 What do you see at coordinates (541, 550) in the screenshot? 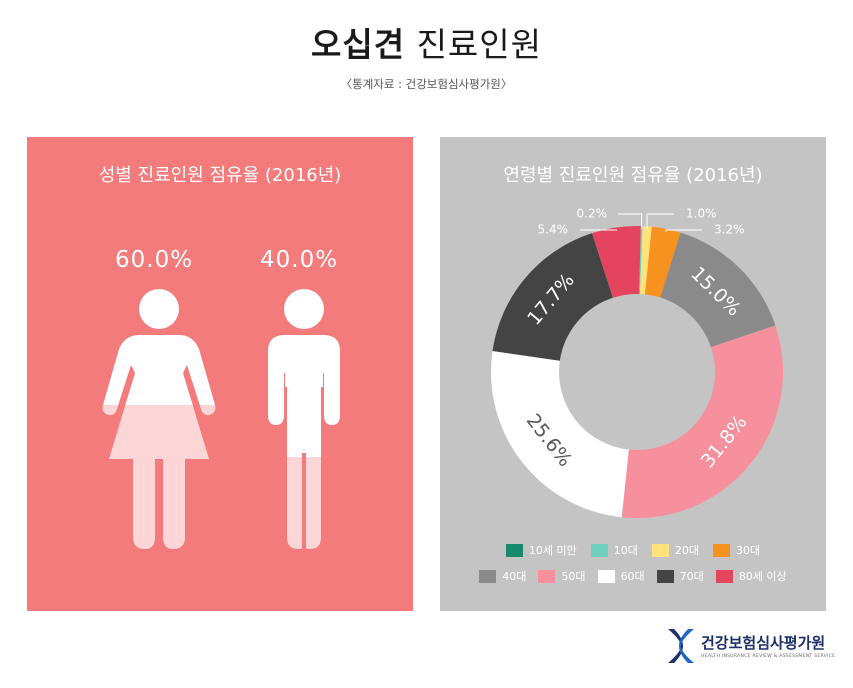
I see `legend-item: 10세 미만` at bounding box center [541, 550].